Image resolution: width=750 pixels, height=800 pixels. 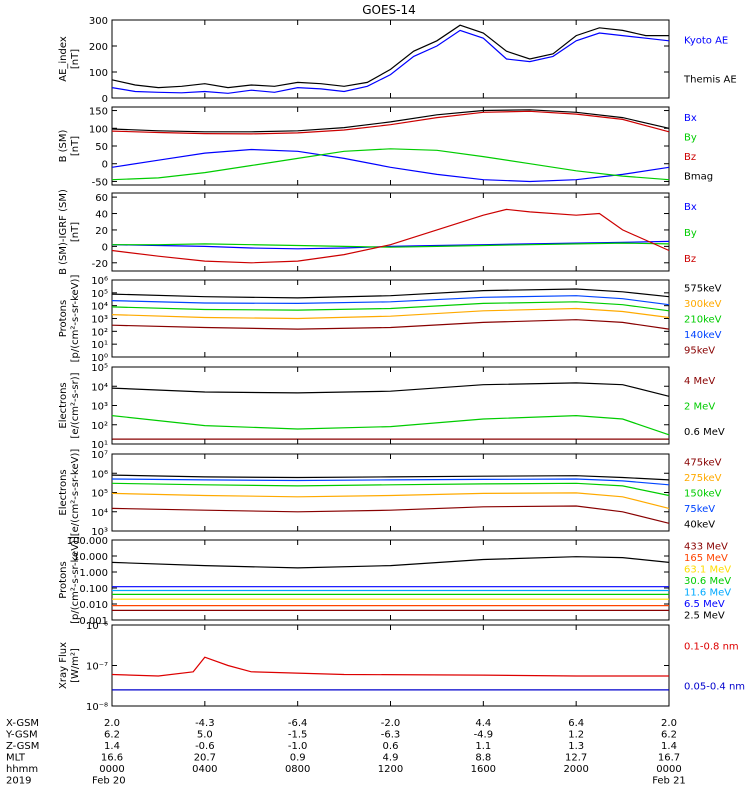 I want to click on x-row-value: 0.6, so click(x=391, y=746).